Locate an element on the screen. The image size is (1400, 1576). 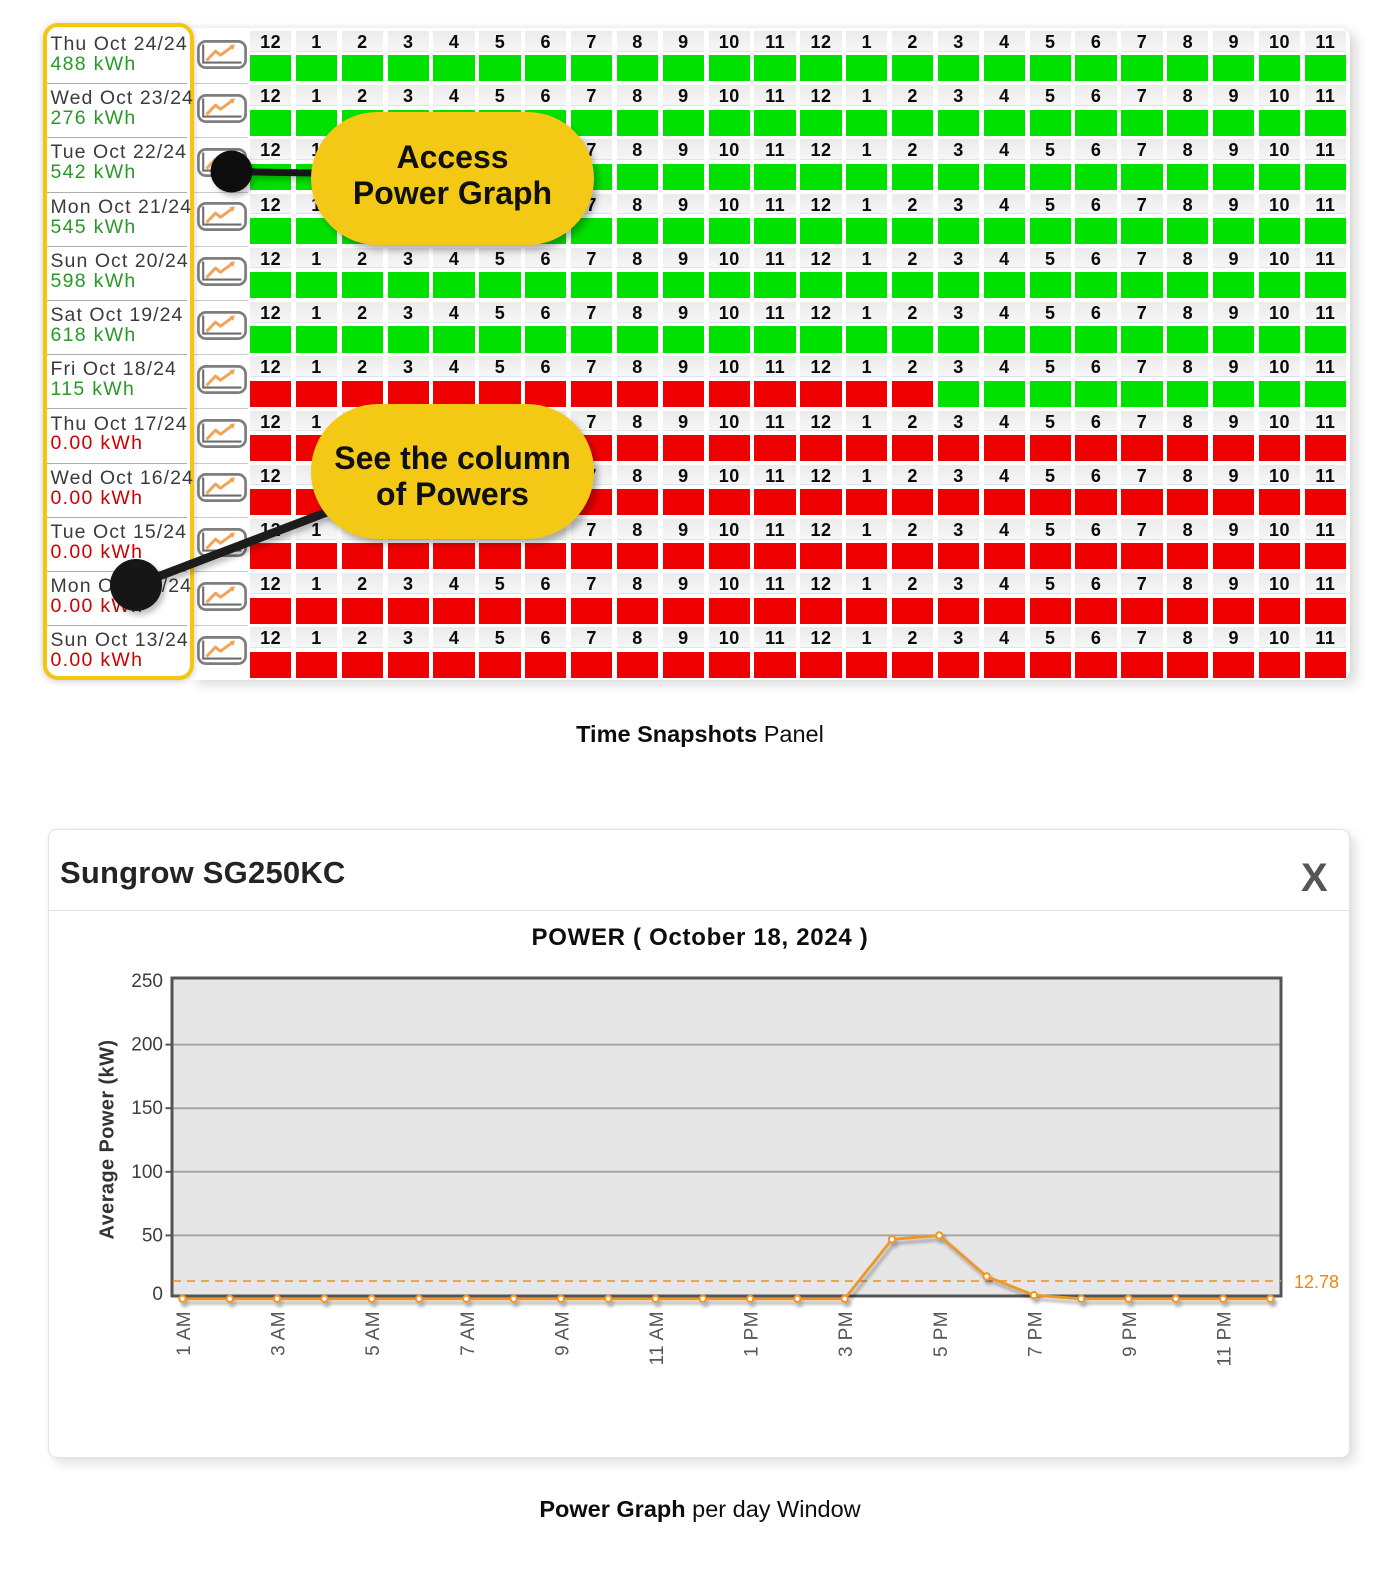
svg-text: 3 PM is located at coordinates (846, 1334).